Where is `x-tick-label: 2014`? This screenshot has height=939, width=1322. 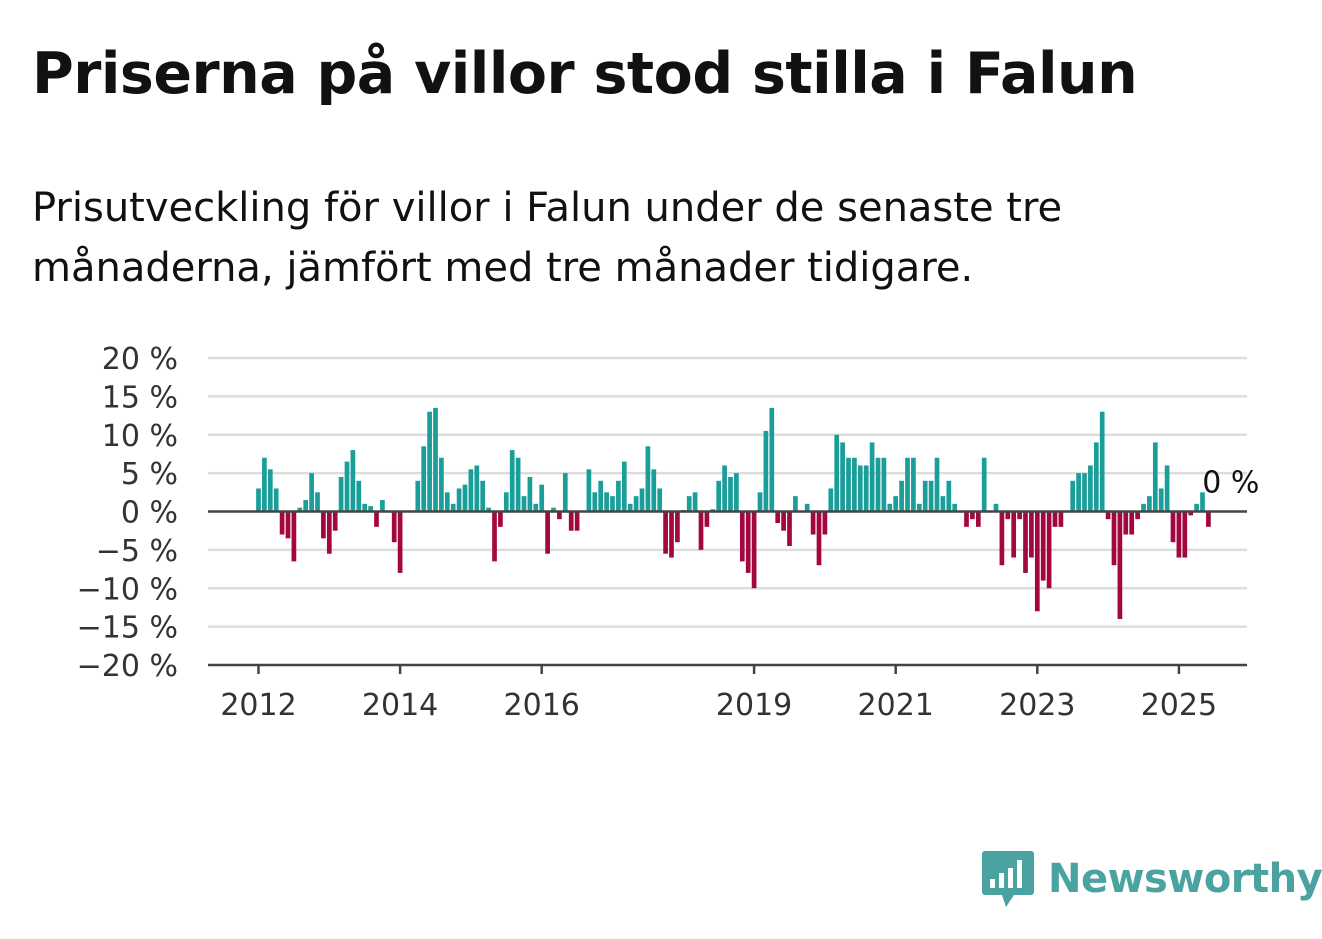
x-tick-label: 2014 is located at coordinates (400, 705).